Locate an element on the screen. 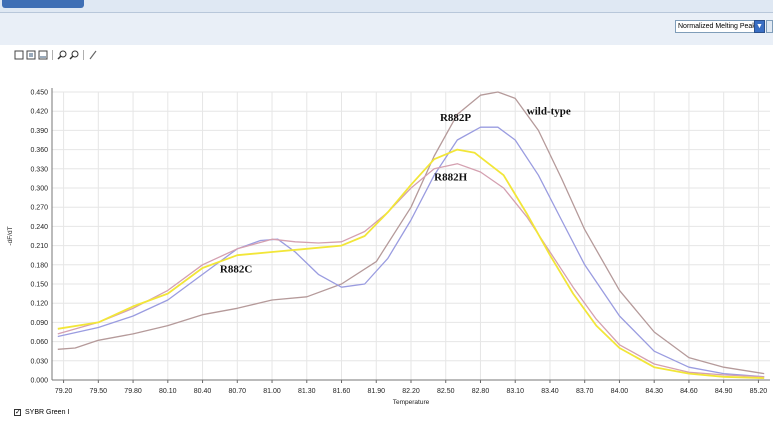  x-tick-label: 84.90 is located at coordinates (724, 391).